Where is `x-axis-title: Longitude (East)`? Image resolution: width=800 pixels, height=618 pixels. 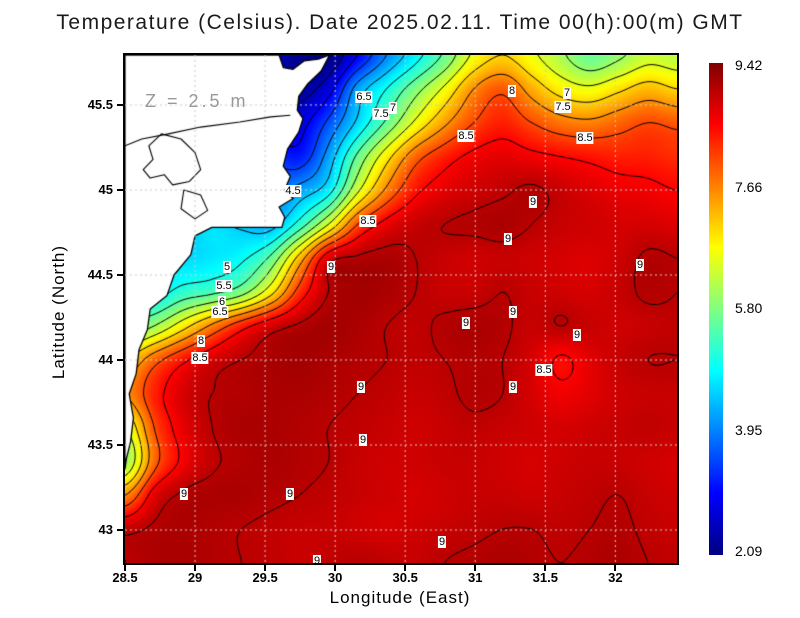
x-axis-title: Longitude (East) is located at coordinates (400, 597).